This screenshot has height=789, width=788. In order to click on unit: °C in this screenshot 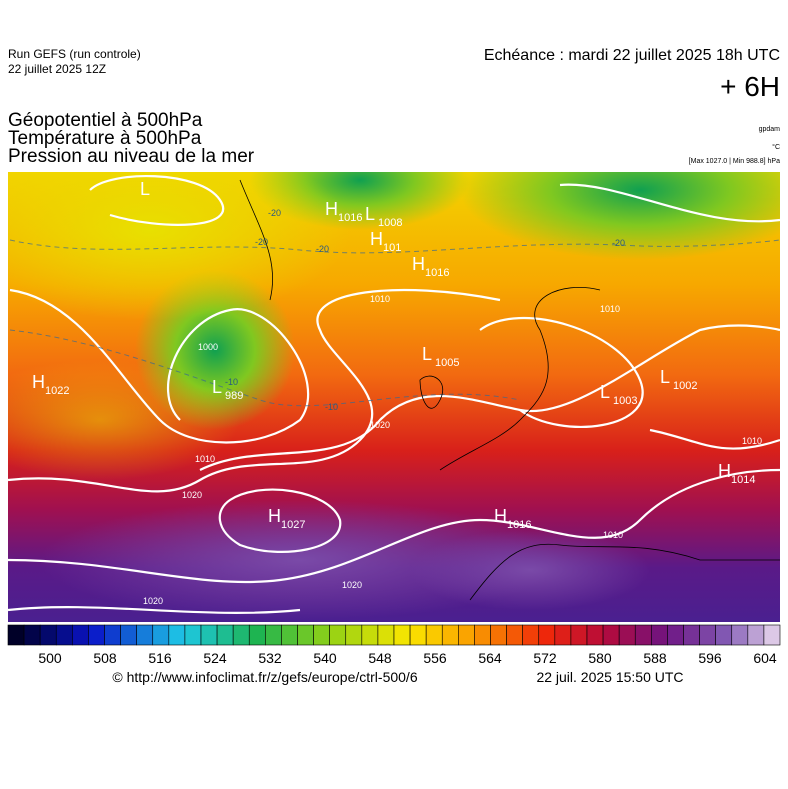, I will do `click(776, 147)`.